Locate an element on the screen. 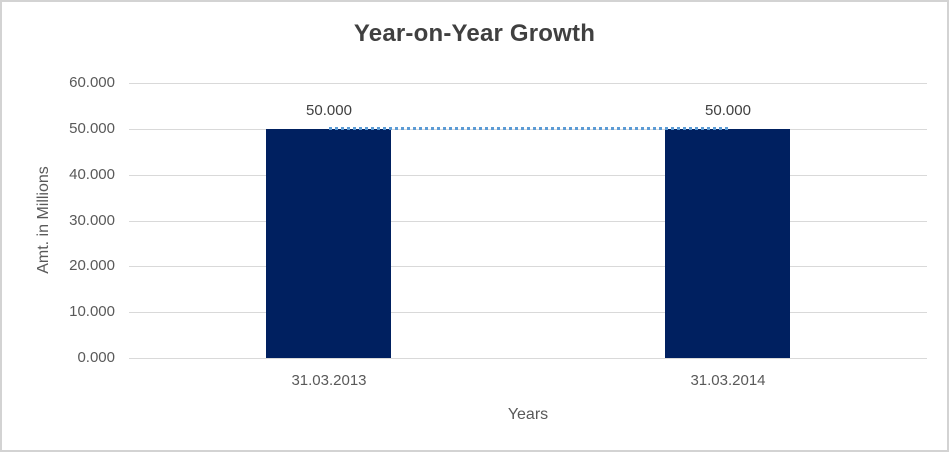 This screenshot has height=452, width=949. y-tick-label: 10.000 is located at coordinates (92, 311).